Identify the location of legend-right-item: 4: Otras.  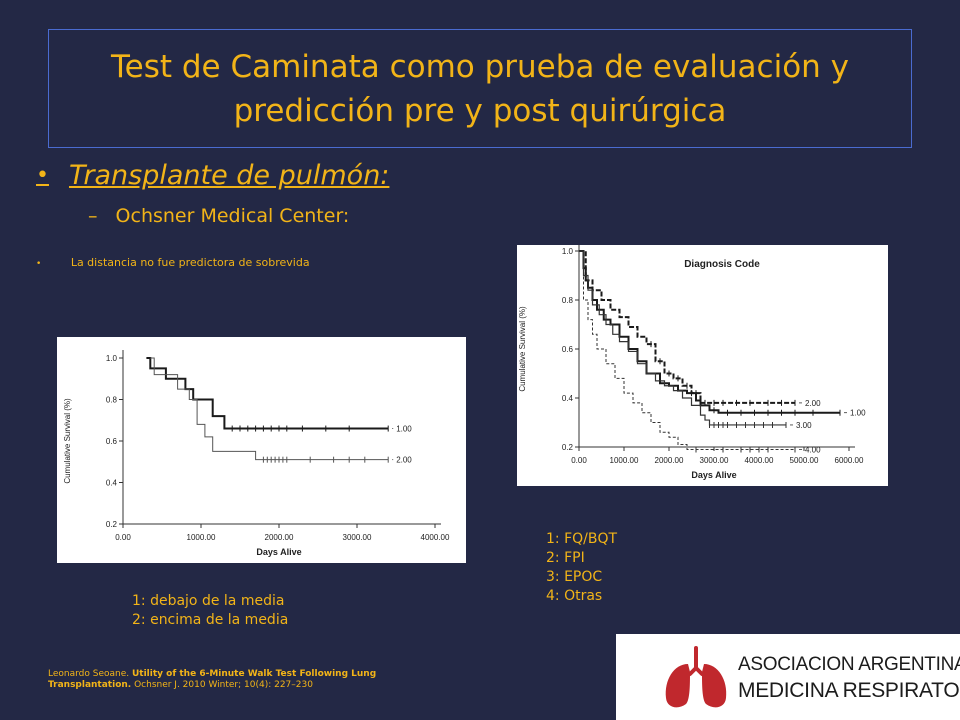
(574, 596).